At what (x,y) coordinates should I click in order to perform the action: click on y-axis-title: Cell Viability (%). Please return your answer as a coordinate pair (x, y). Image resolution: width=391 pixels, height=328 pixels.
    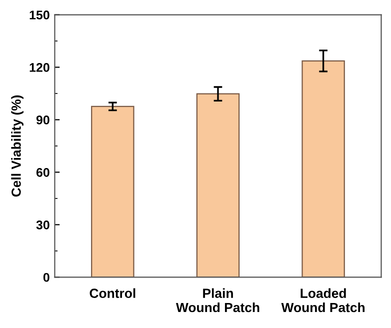
    Looking at the image, I should click on (17, 146).